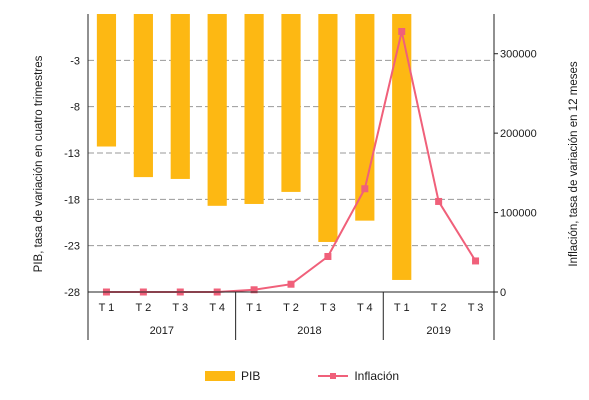  Describe the element at coordinates (162, 331) in the screenshot. I see `x-tick-year: 2017` at that location.